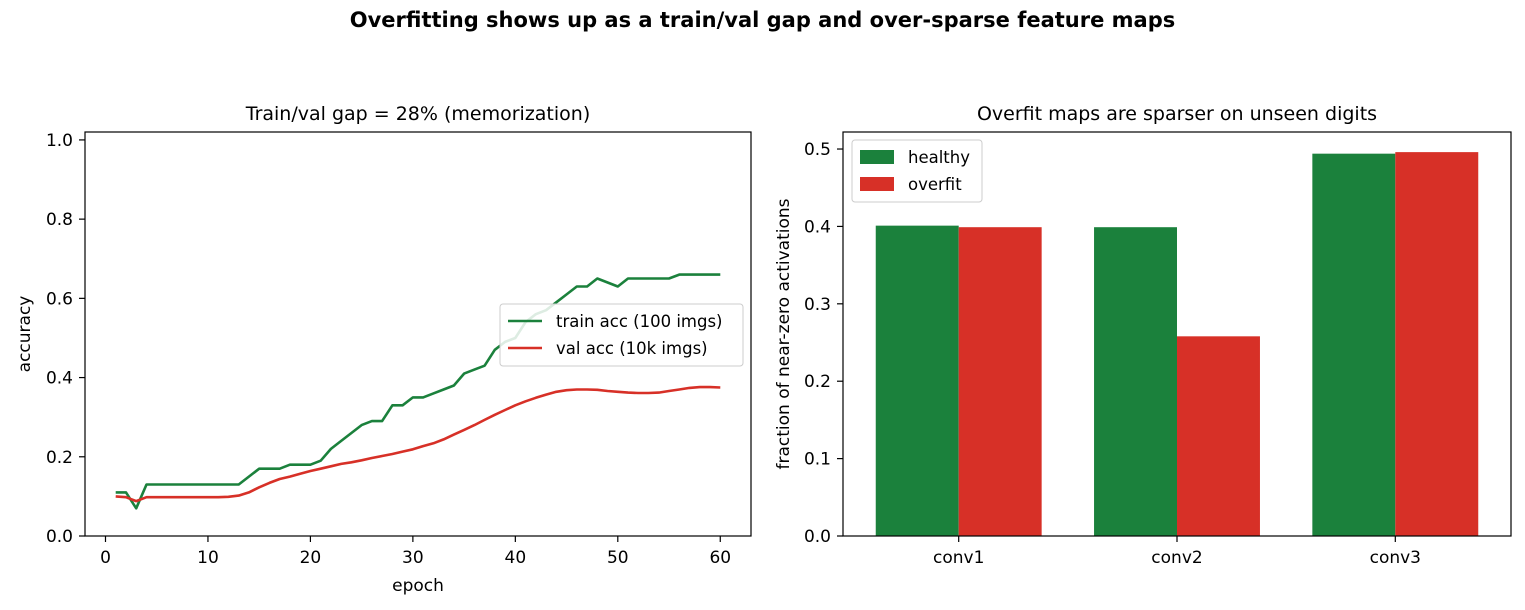  What do you see at coordinates (1176, 558) in the screenshot?
I see `x-tick-label: conv2` at bounding box center [1176, 558].